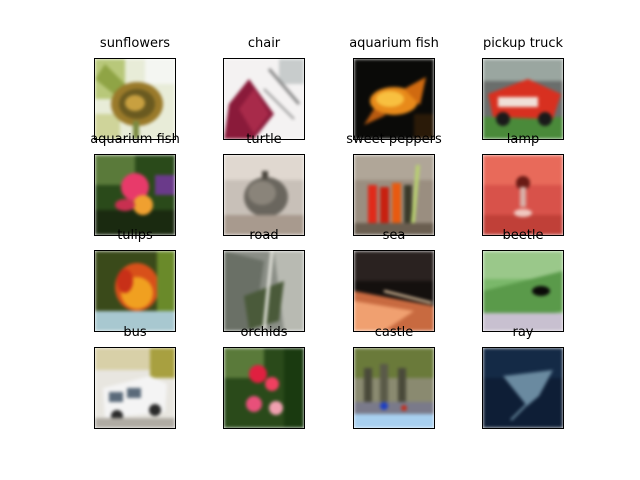 The image size is (640, 480). I want to click on image-cell: sea, so click(394, 280).